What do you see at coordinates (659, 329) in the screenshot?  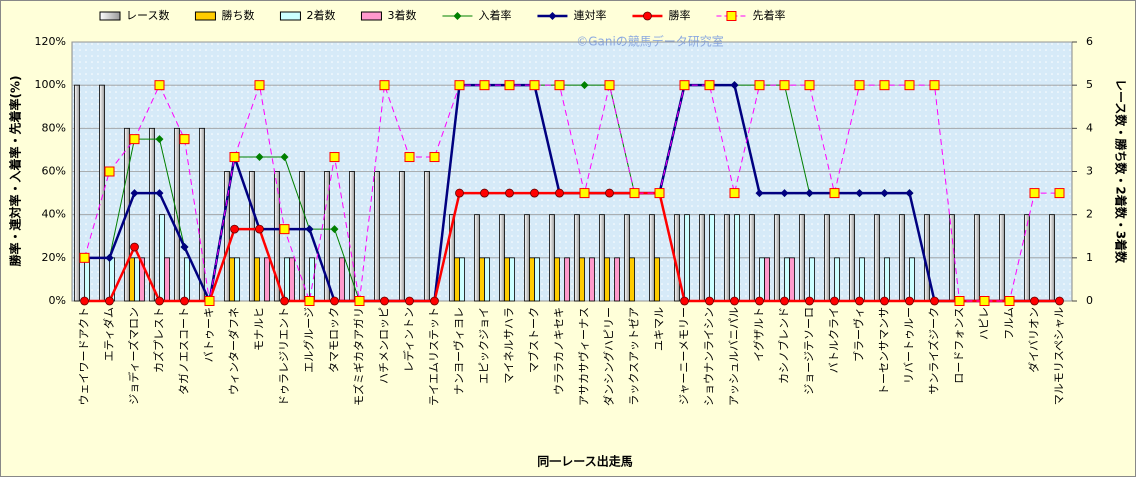 I see `x-tick-label: ユキマル` at bounding box center [659, 329].